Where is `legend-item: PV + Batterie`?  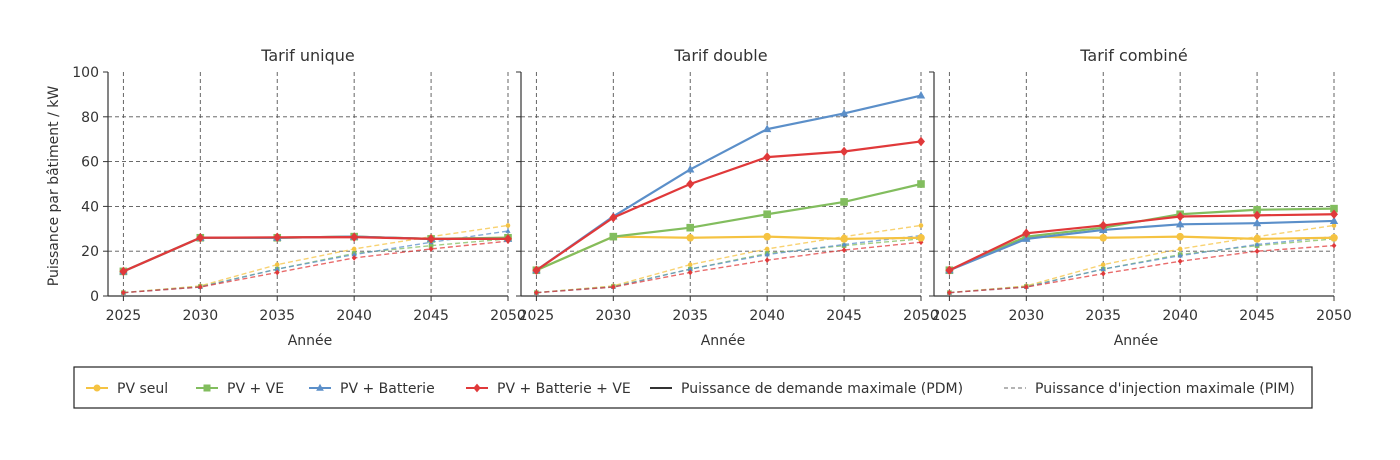 legend-item: PV + Batterie is located at coordinates (372, 389).